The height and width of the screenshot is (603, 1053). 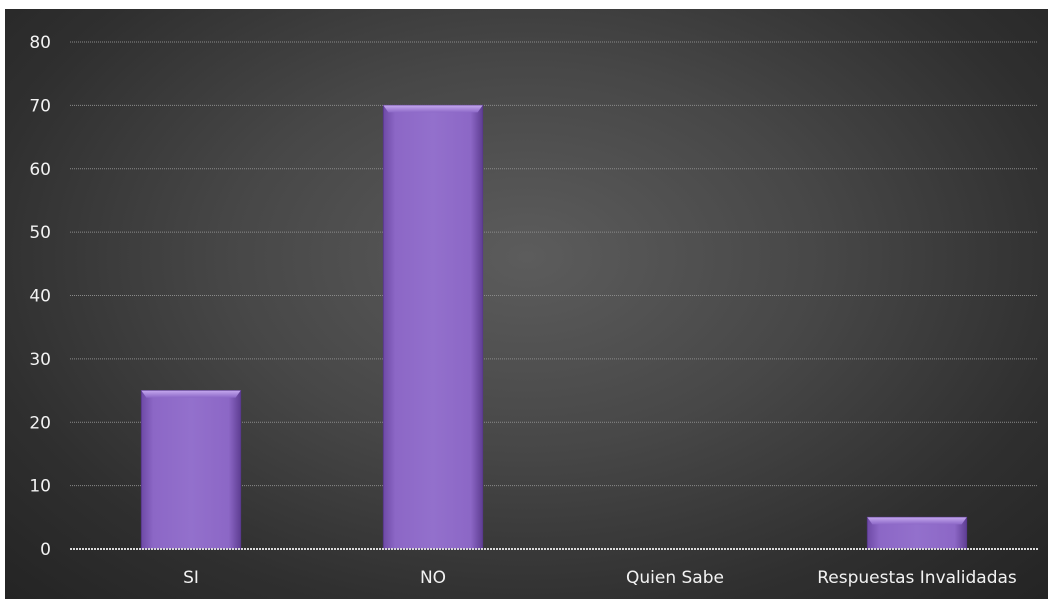 I want to click on y-tick-label: 40, so click(x=40, y=297).